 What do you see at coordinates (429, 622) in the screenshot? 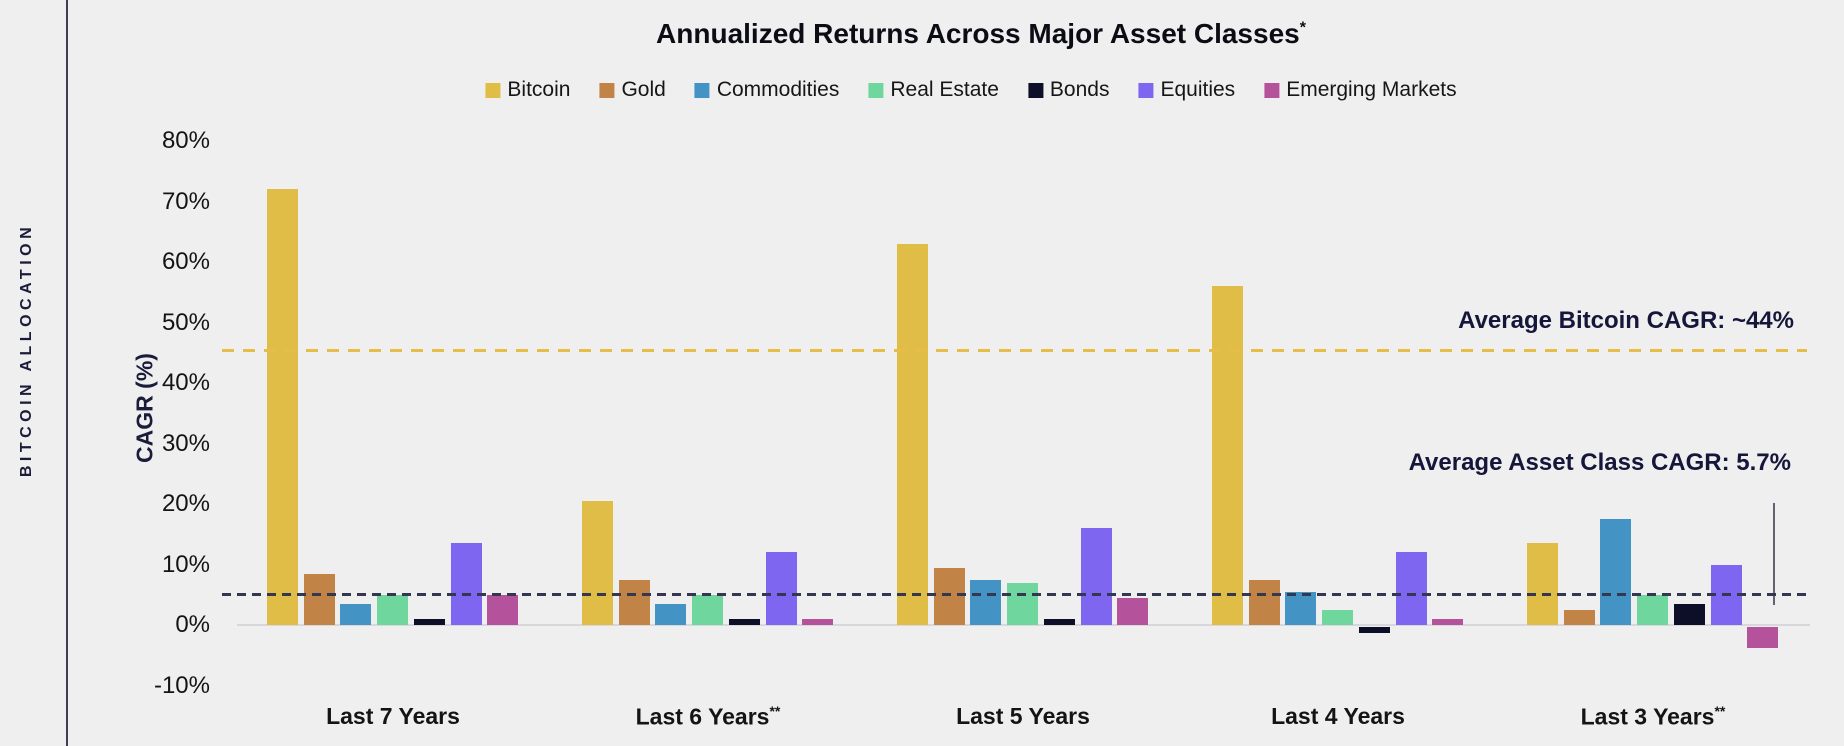
I see `bar-bonds-last-7-years` at bounding box center [429, 622].